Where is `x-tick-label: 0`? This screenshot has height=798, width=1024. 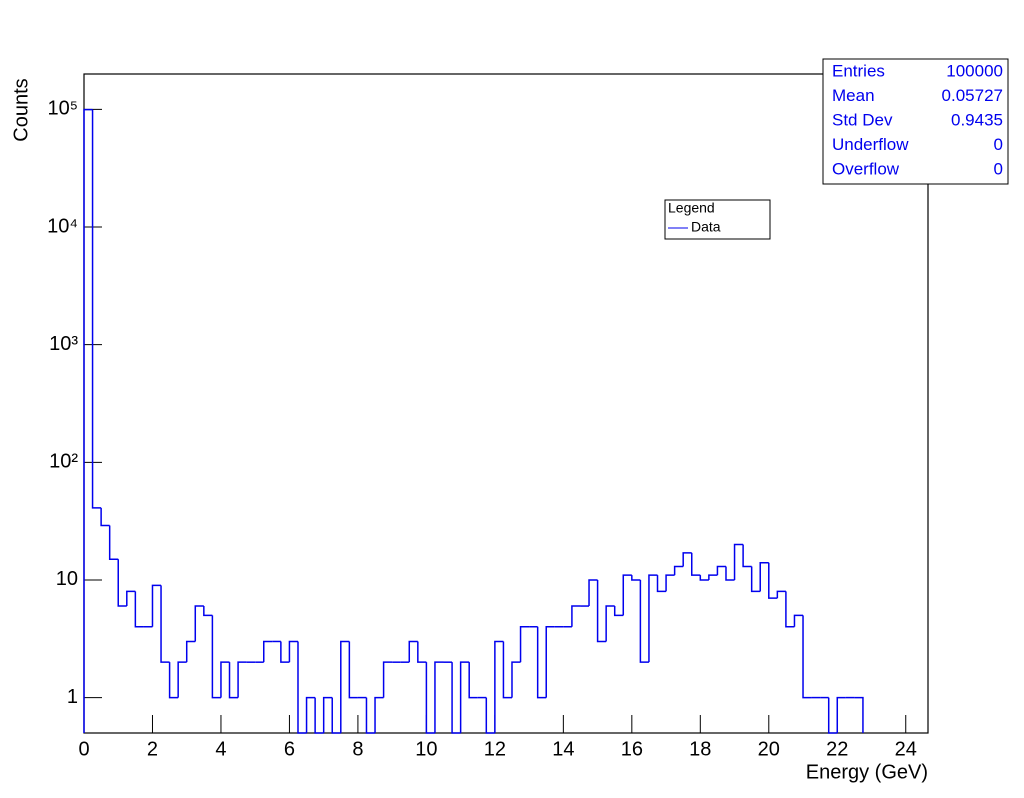
x-tick-label: 0 is located at coordinates (83, 749).